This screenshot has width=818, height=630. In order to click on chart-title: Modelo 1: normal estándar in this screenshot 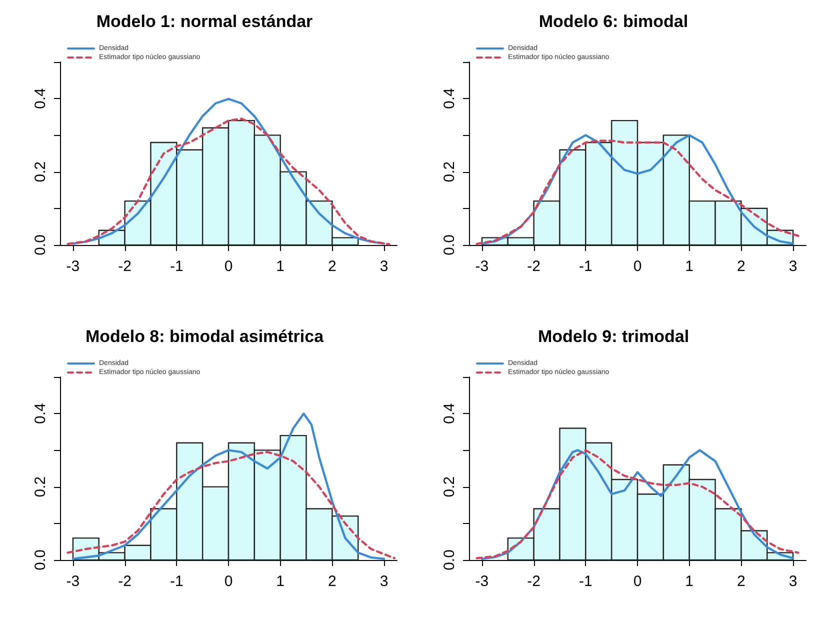, I will do `click(205, 21)`.